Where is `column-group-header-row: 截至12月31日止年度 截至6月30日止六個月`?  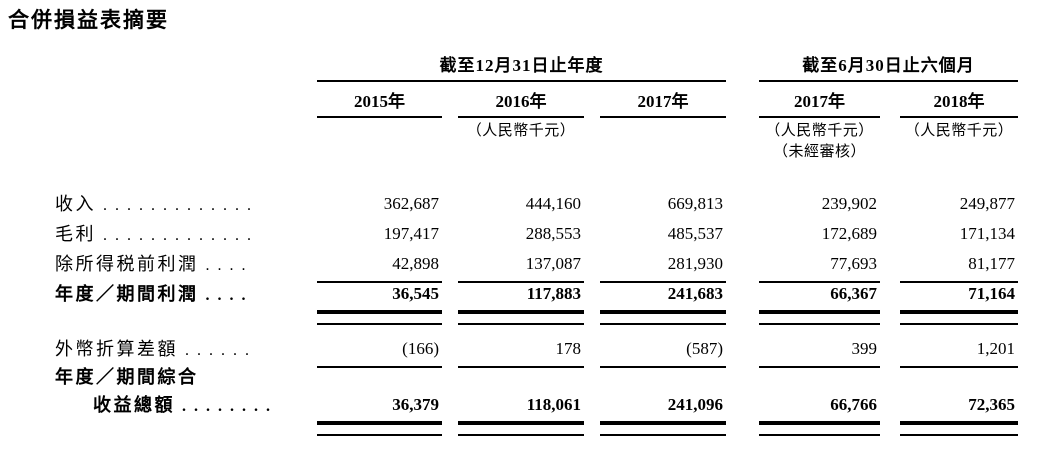
column-group-header-row: 截至12月31日止年度 截至6月30日止六個月 is located at coordinates (536, 67).